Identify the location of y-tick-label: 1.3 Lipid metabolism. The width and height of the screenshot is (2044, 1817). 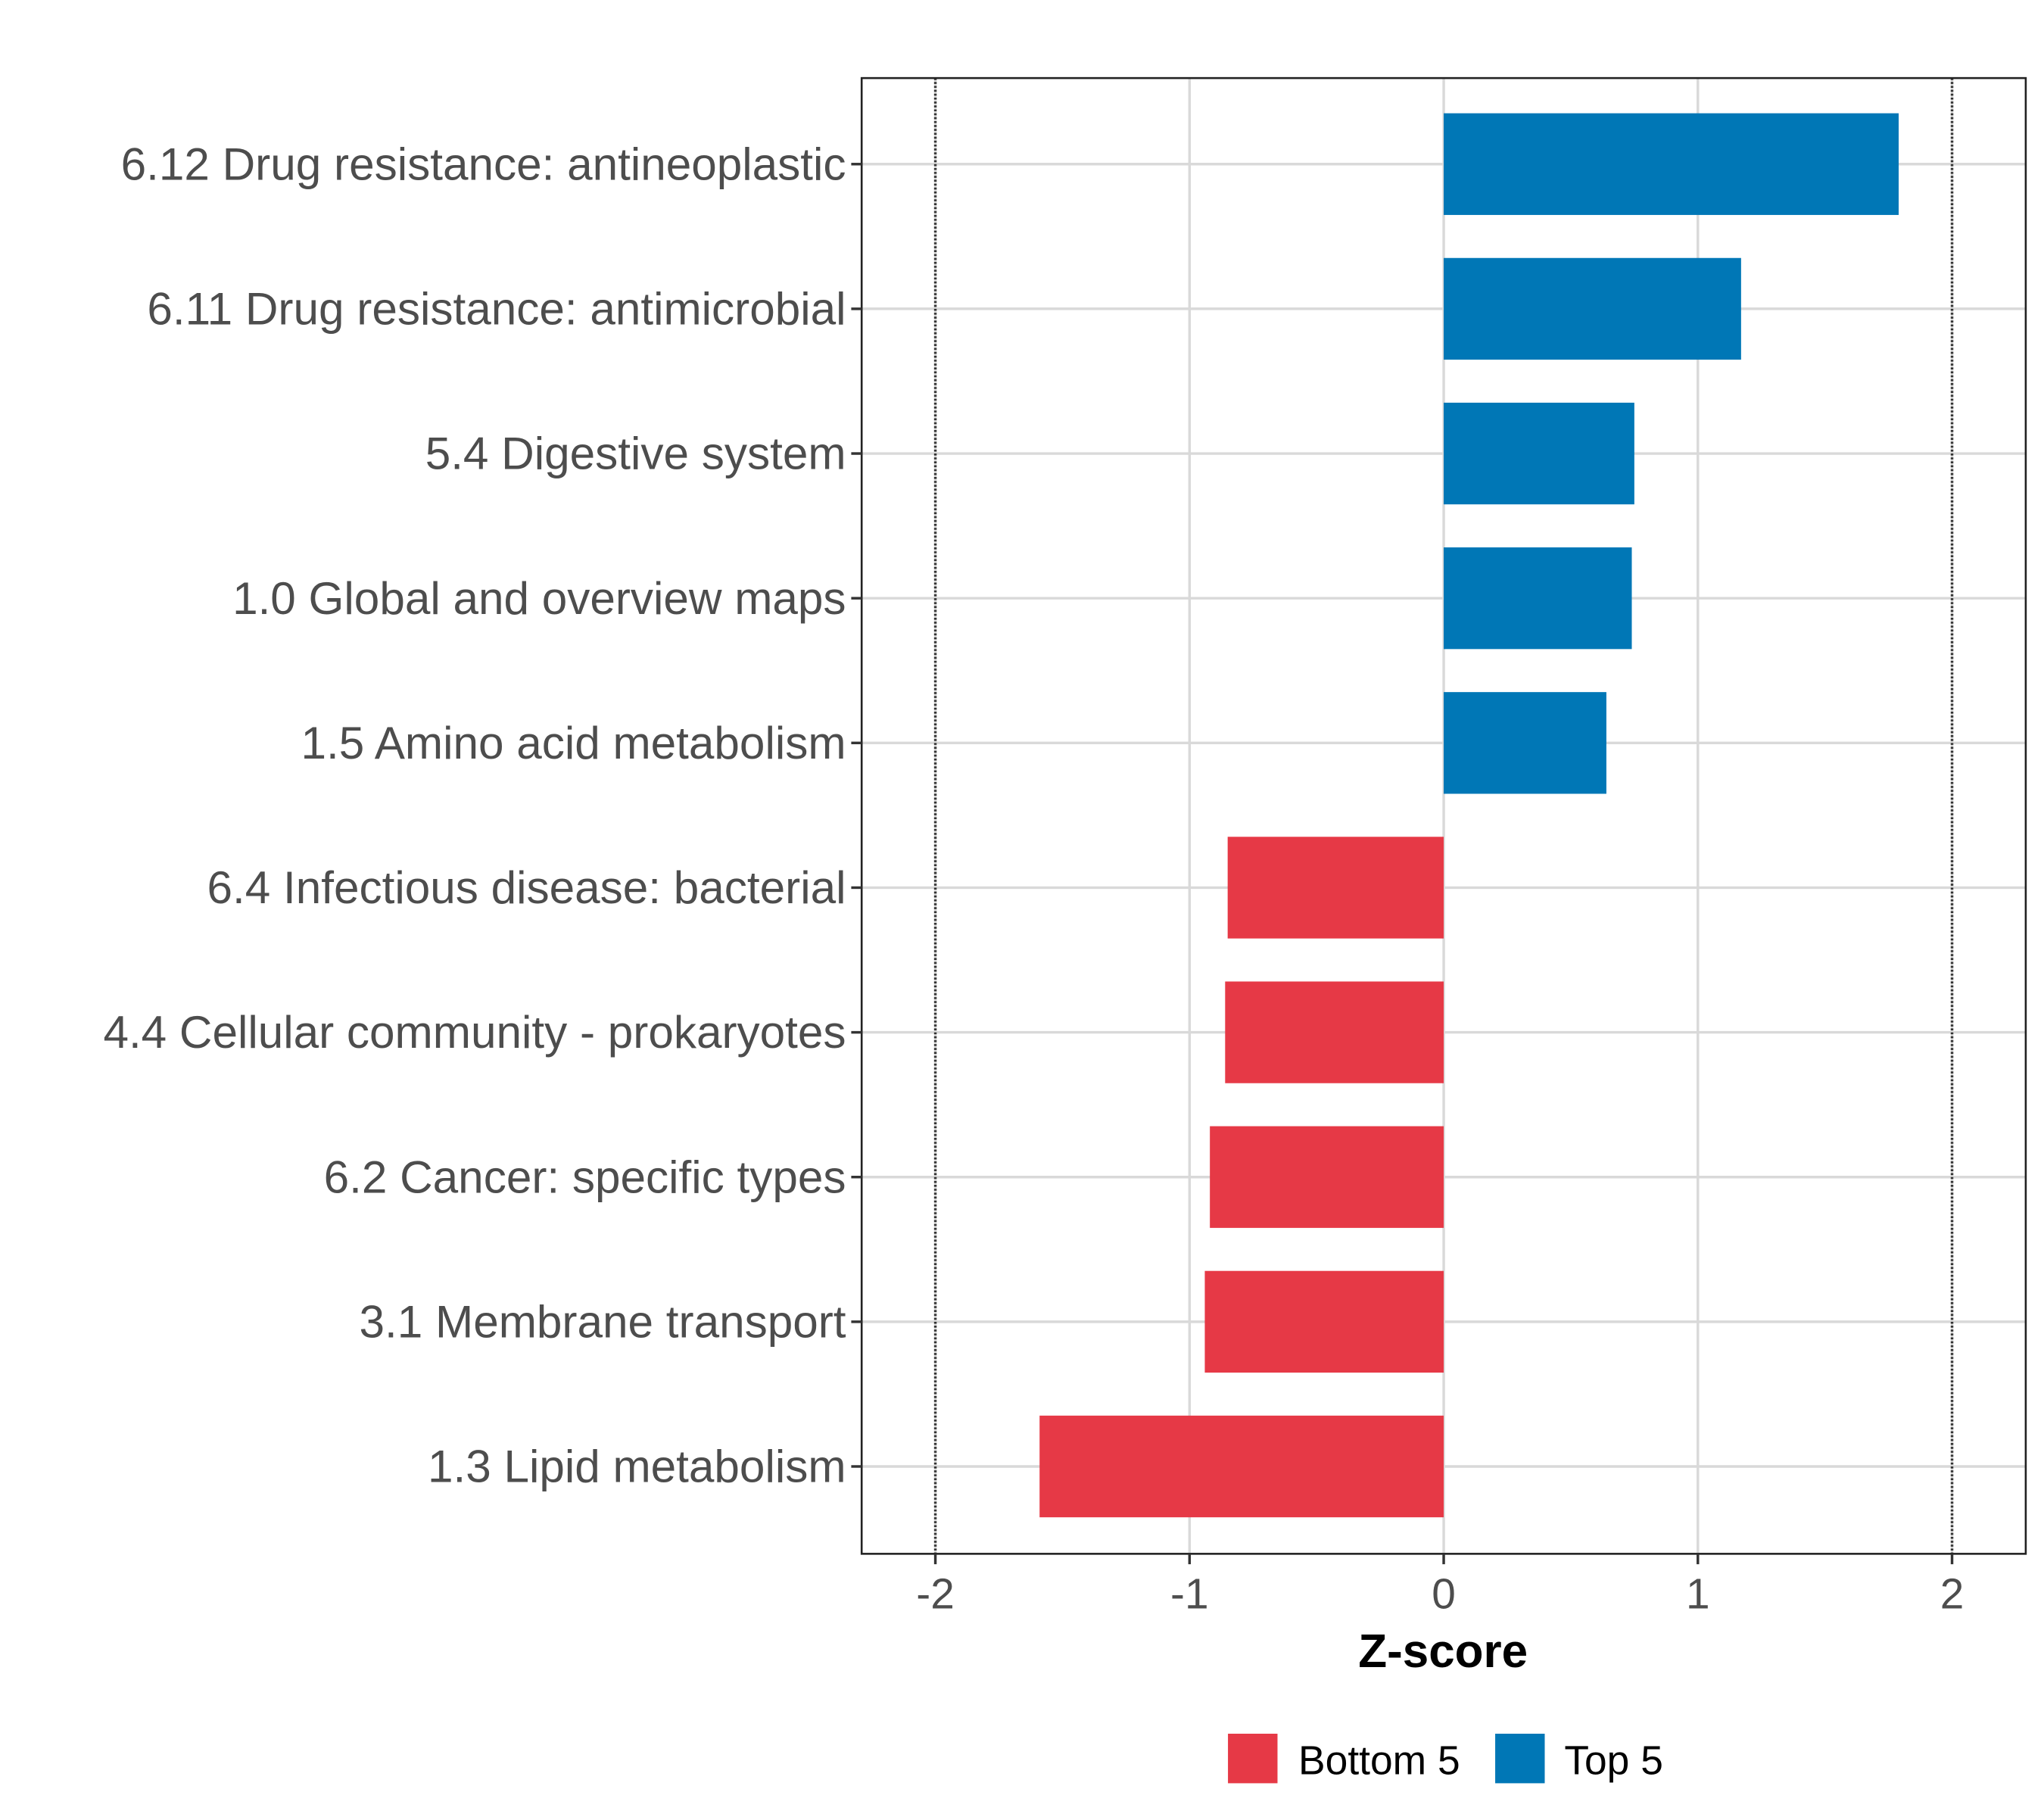
(637, 1466).